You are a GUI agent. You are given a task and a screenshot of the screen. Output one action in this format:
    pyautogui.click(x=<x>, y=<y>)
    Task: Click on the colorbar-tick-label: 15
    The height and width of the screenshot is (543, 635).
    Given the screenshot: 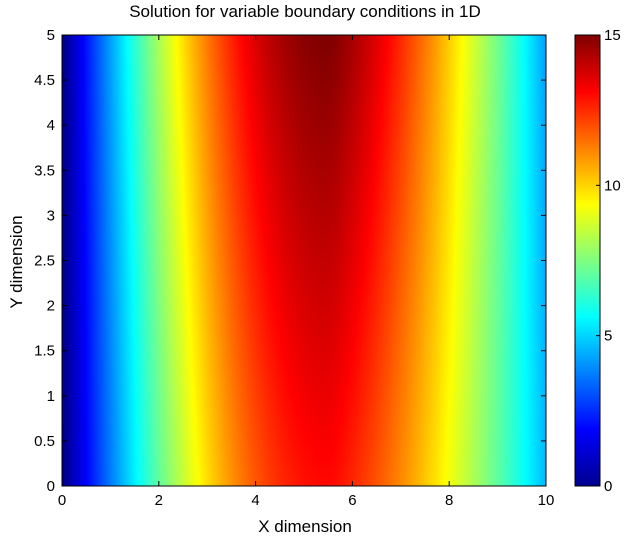 What is the action you would take?
    pyautogui.click(x=612, y=35)
    